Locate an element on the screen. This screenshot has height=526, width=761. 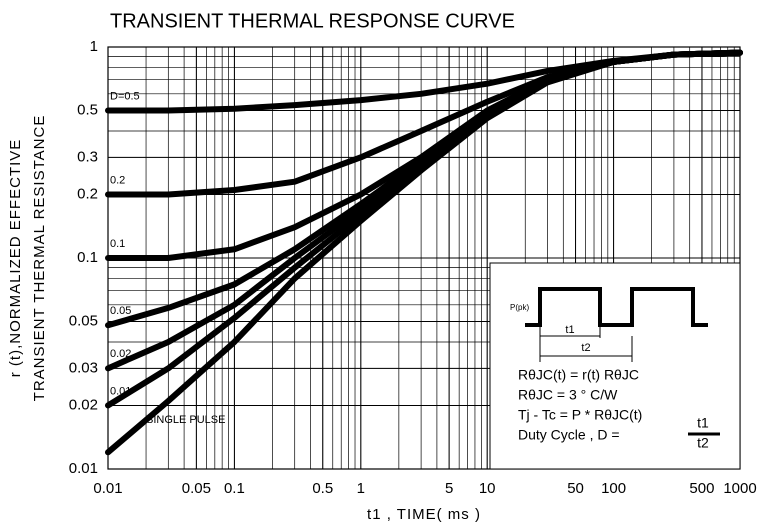
y-tick-label: 0.1 is located at coordinates (87, 257).